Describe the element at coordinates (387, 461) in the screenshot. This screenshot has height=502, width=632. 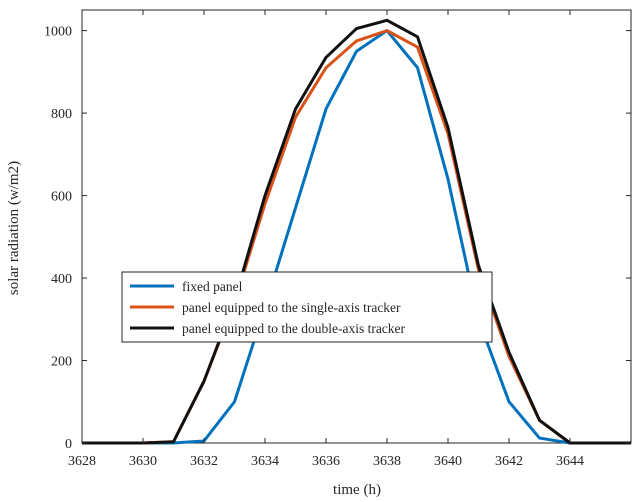
I see `x-tick-label: 3638` at that location.